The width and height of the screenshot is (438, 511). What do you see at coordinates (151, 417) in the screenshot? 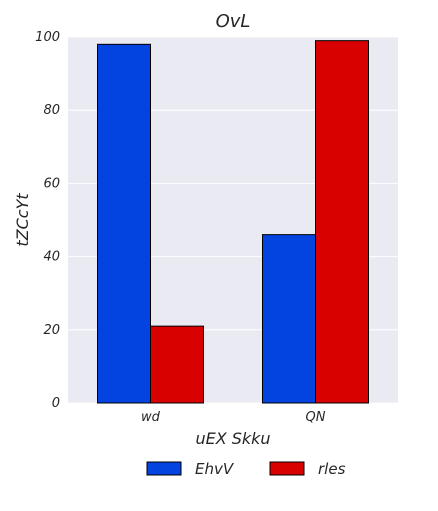
I see `x-tick-label: wd` at bounding box center [151, 417].